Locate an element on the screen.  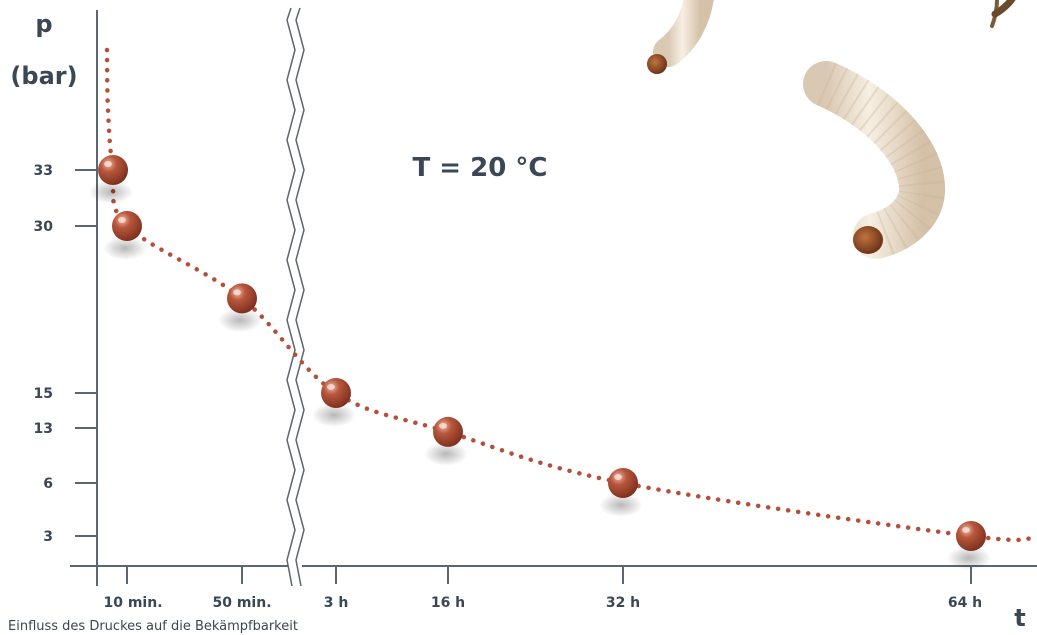
axis-break-line-right is located at coordinates (300, 297).